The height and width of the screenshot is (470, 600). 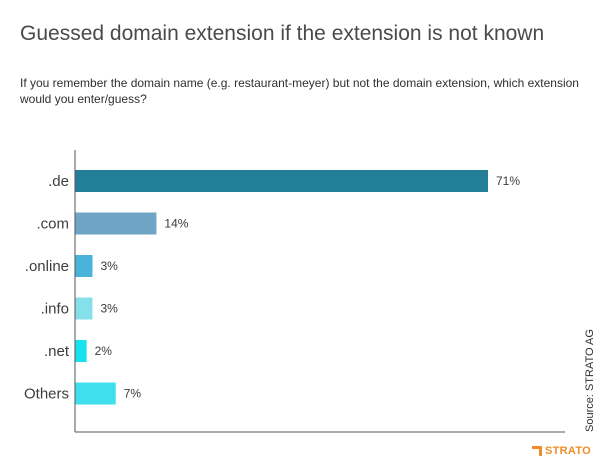 I want to click on category-label: .com, so click(x=52, y=224).